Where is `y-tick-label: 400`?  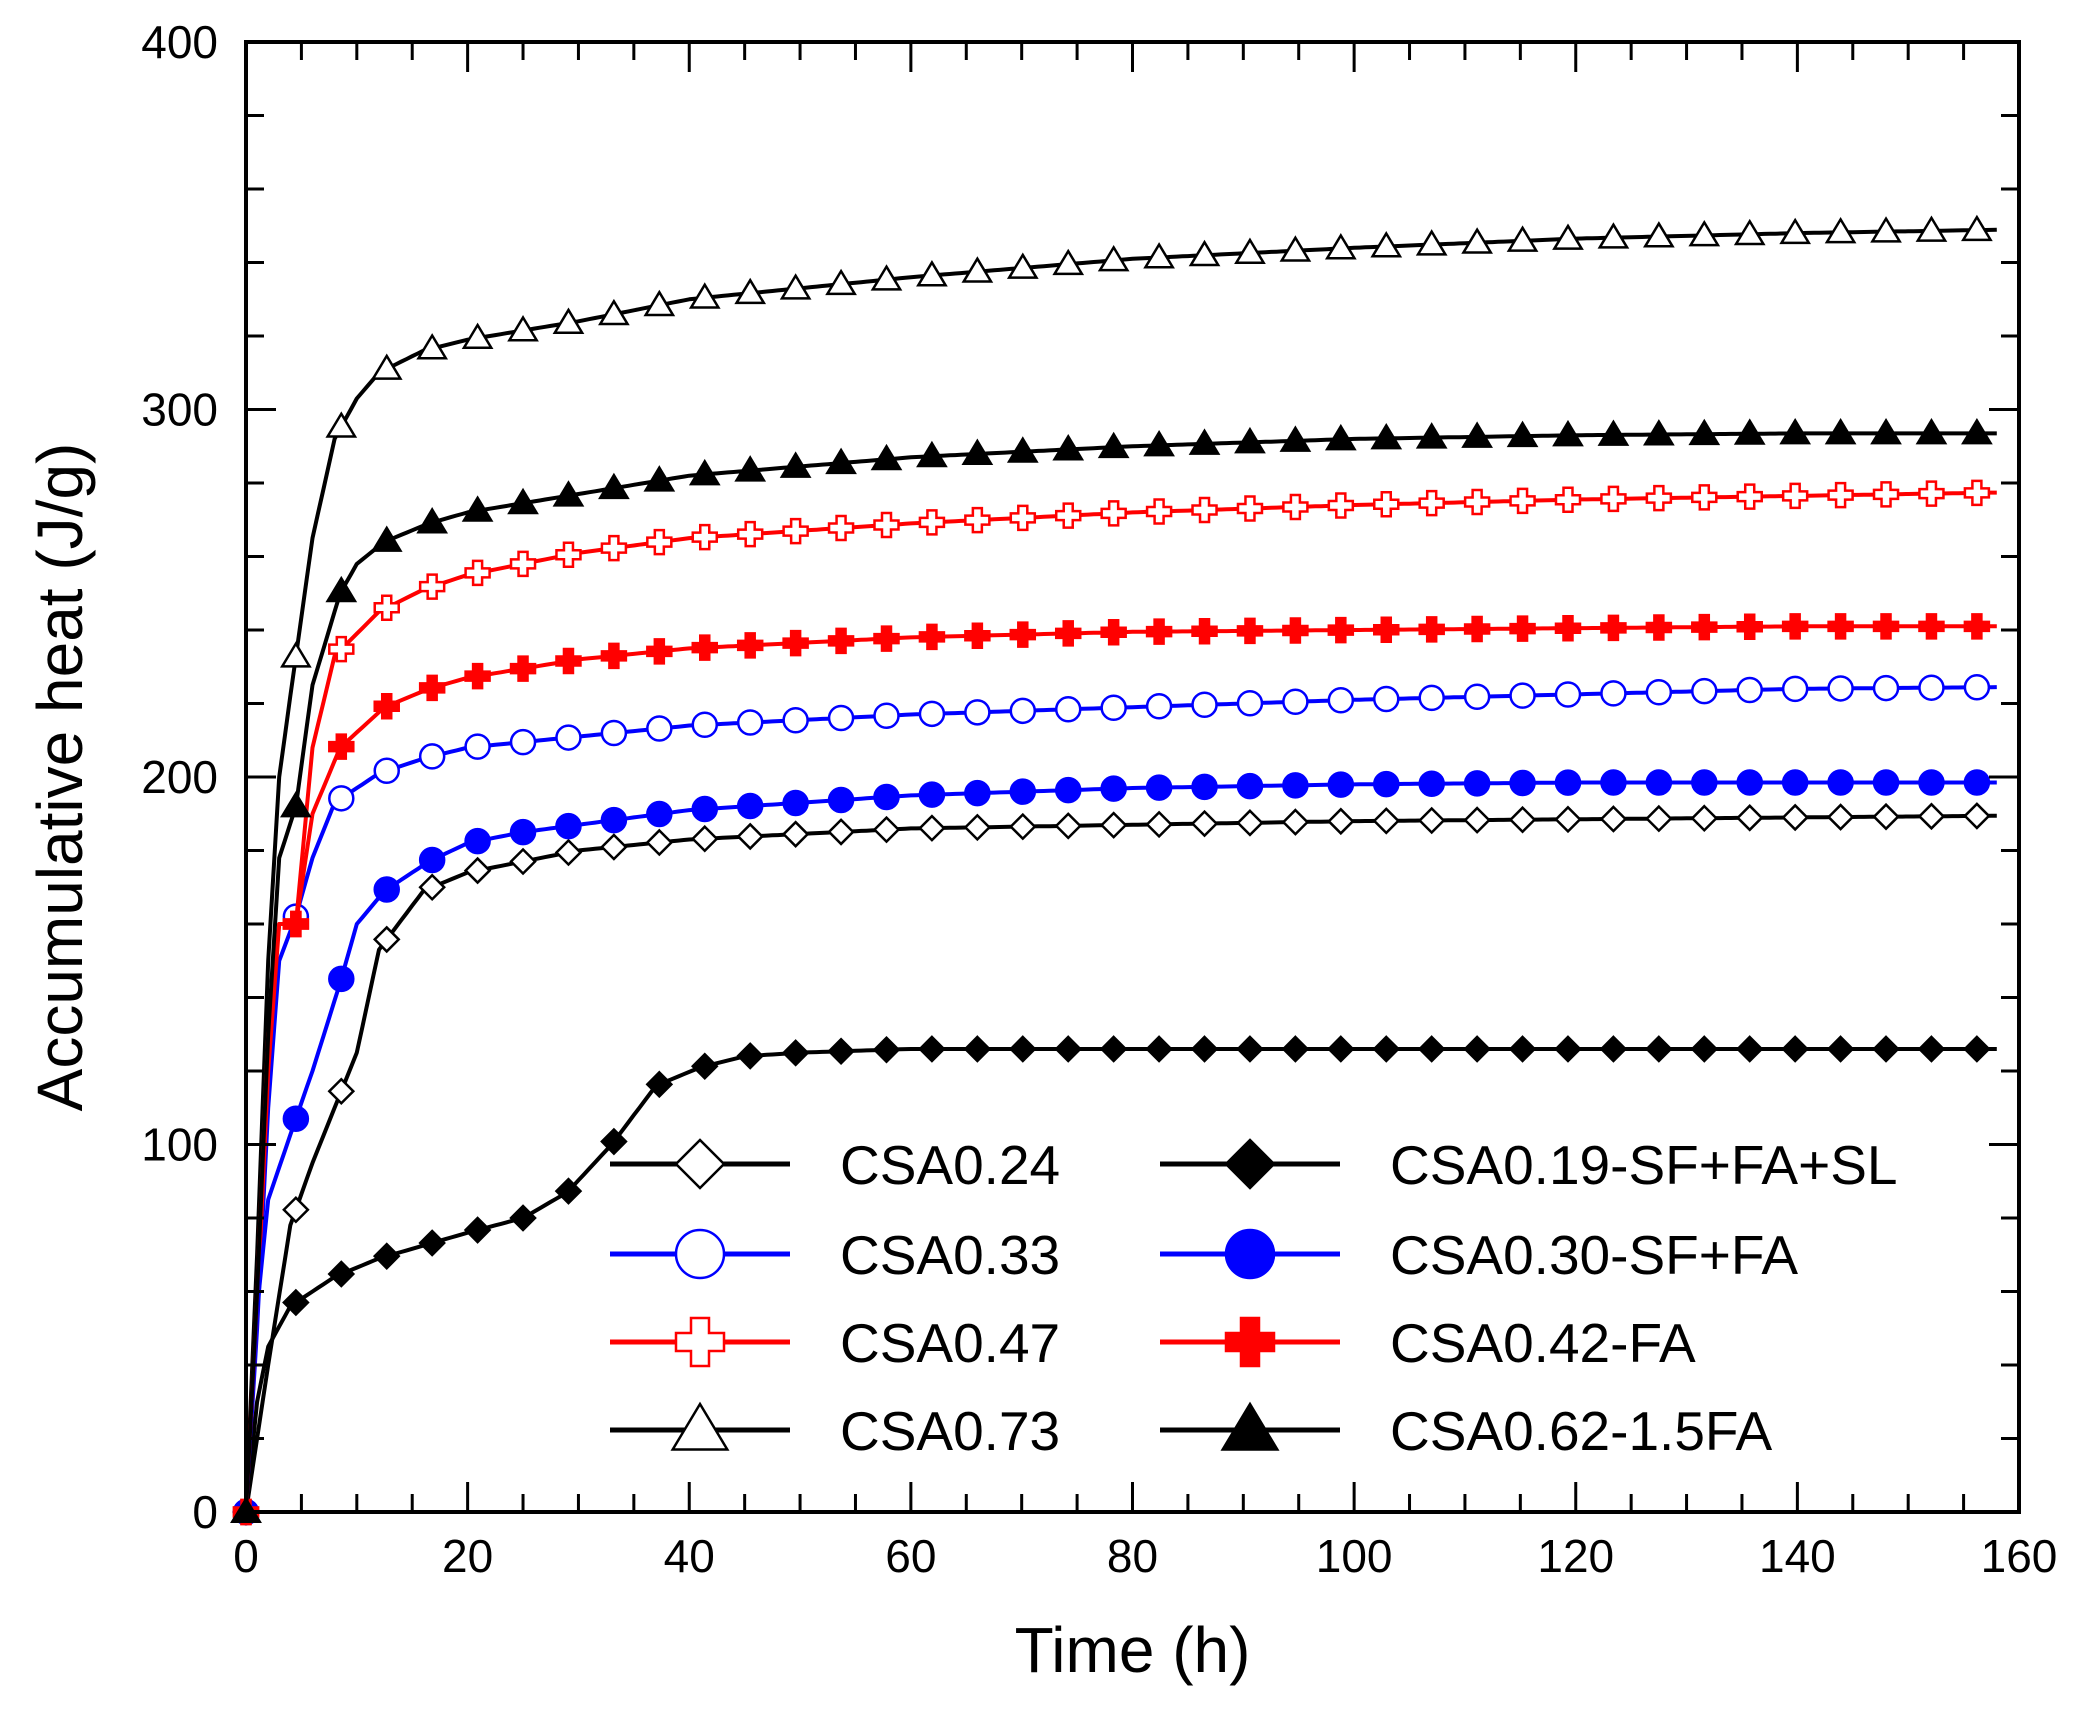
y-tick-label: 400 is located at coordinates (179, 42).